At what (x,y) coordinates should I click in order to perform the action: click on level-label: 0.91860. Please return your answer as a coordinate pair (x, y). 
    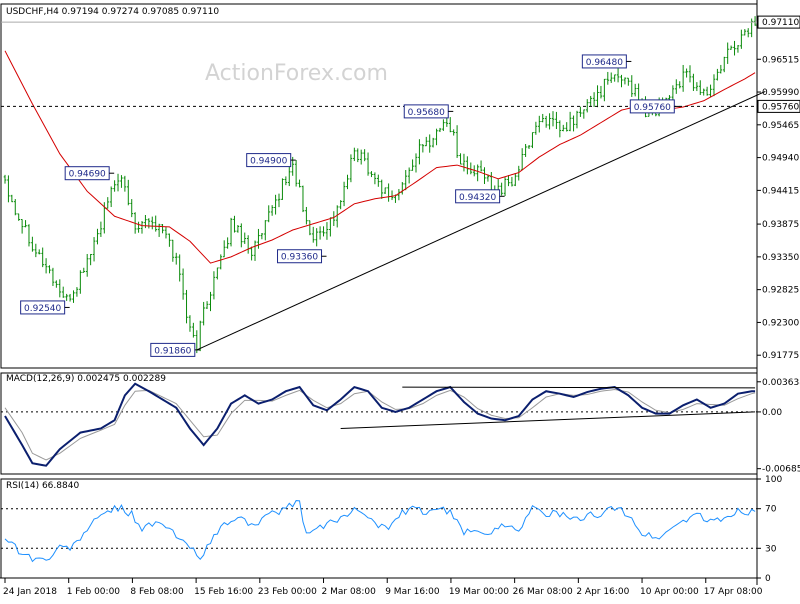
    Looking at the image, I should click on (175, 349).